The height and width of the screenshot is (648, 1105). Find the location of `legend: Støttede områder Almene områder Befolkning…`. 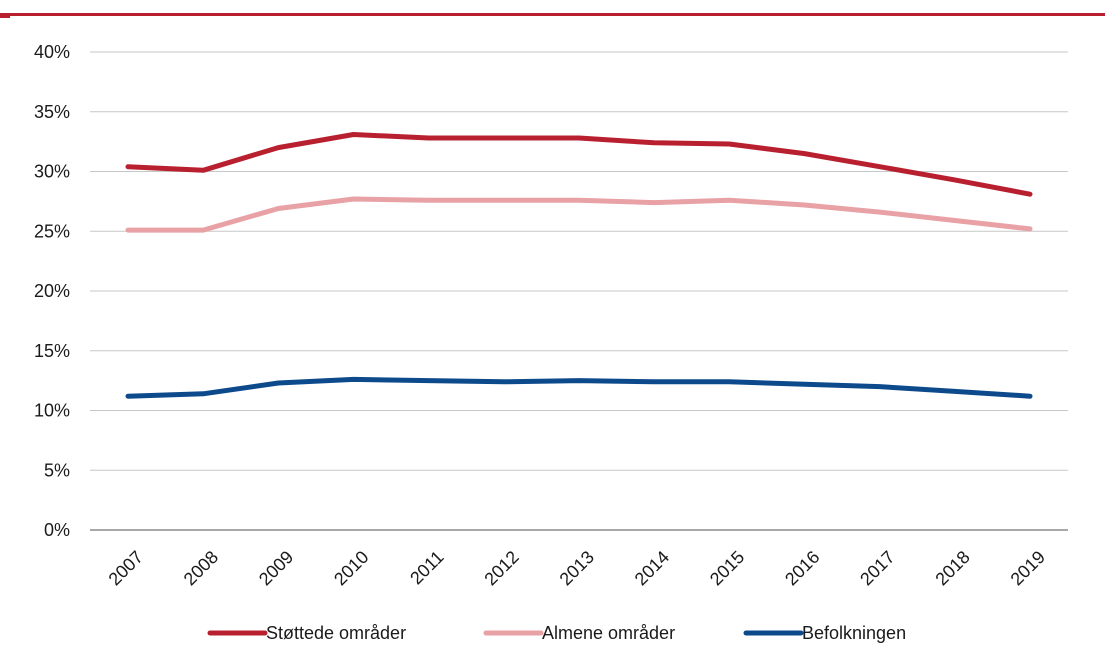

legend: Støttede områder Almene områder Befolkning… is located at coordinates (556, 633).